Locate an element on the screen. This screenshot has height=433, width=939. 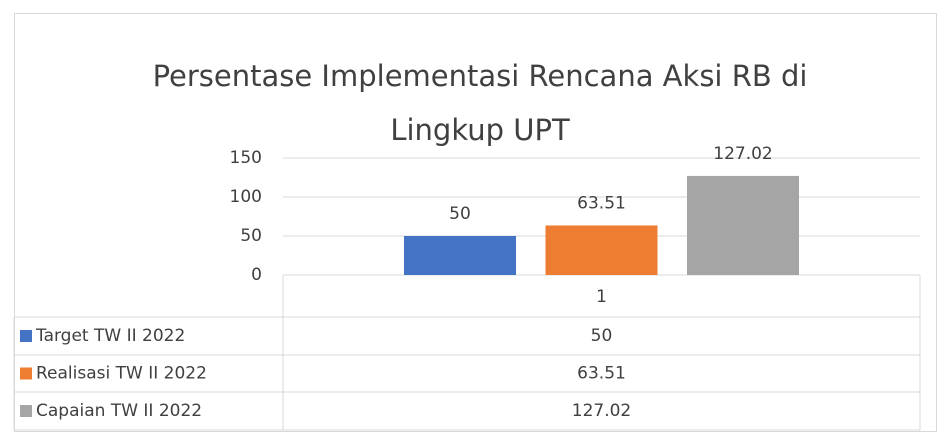
chart-title: Lingkup UPT is located at coordinates (480, 130).